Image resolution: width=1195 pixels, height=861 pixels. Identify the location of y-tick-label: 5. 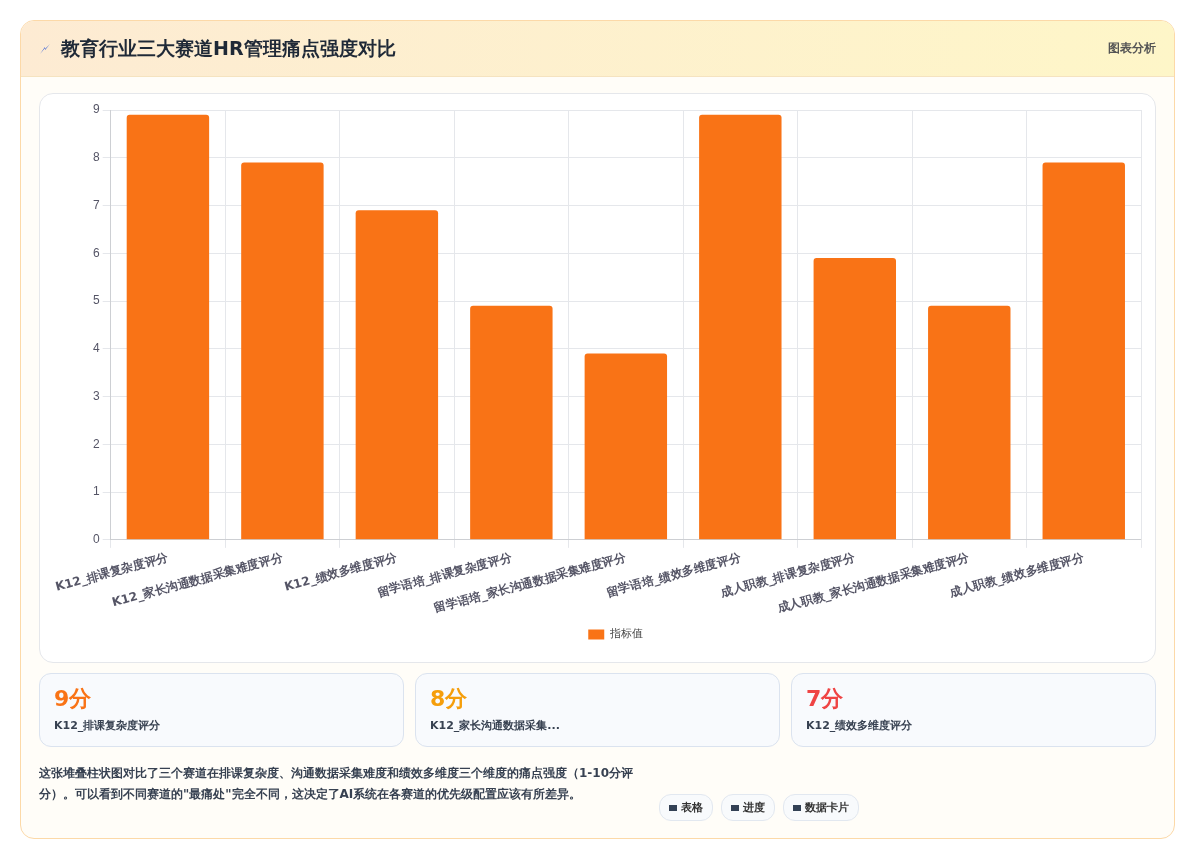
(96, 300).